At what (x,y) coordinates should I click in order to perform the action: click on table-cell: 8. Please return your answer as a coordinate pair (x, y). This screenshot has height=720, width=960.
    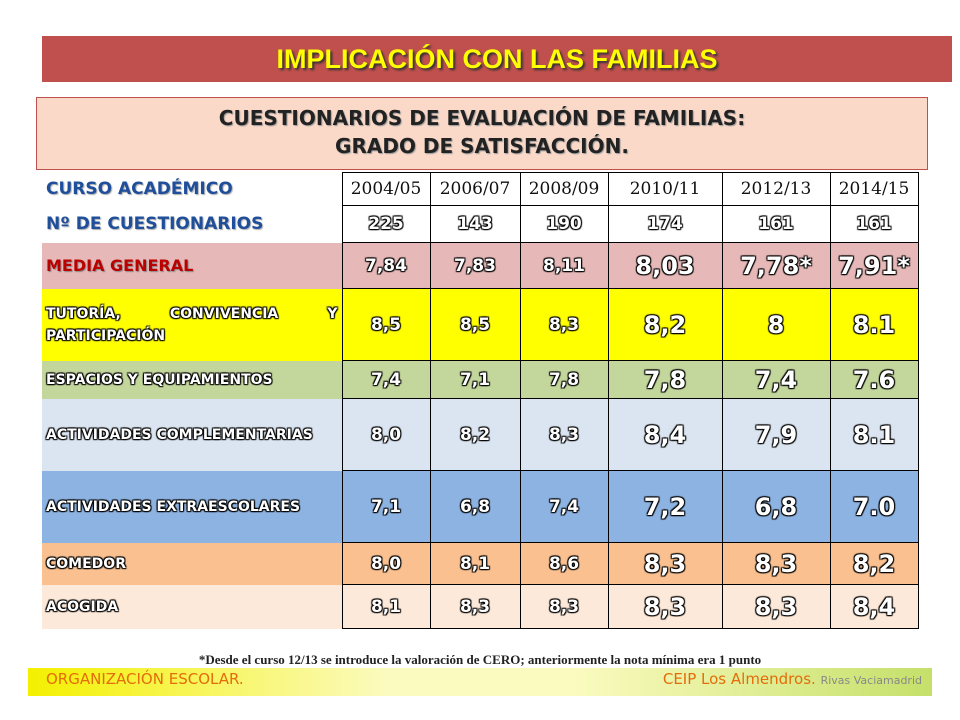
    Looking at the image, I should click on (776, 324).